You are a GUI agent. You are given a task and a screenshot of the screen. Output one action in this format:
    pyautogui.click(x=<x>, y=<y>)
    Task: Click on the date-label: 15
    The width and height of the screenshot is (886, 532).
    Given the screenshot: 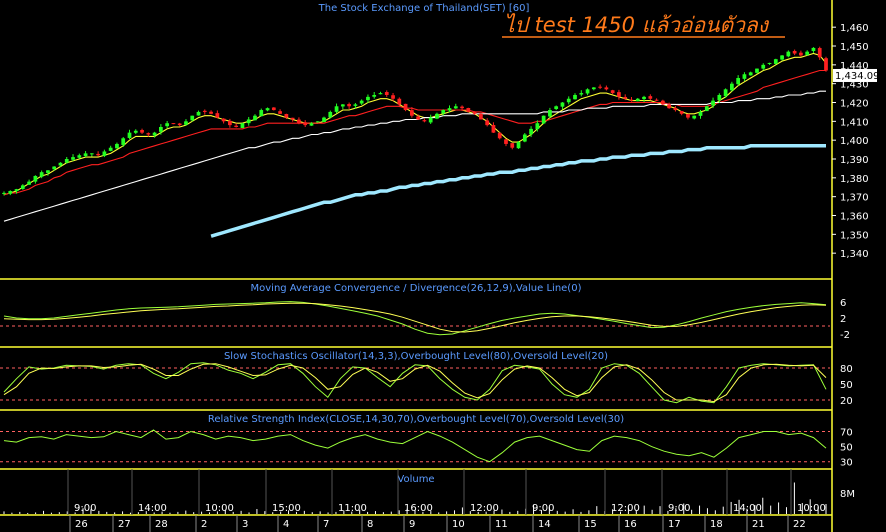 What is the action you would take?
    pyautogui.click(x=590, y=524)
    